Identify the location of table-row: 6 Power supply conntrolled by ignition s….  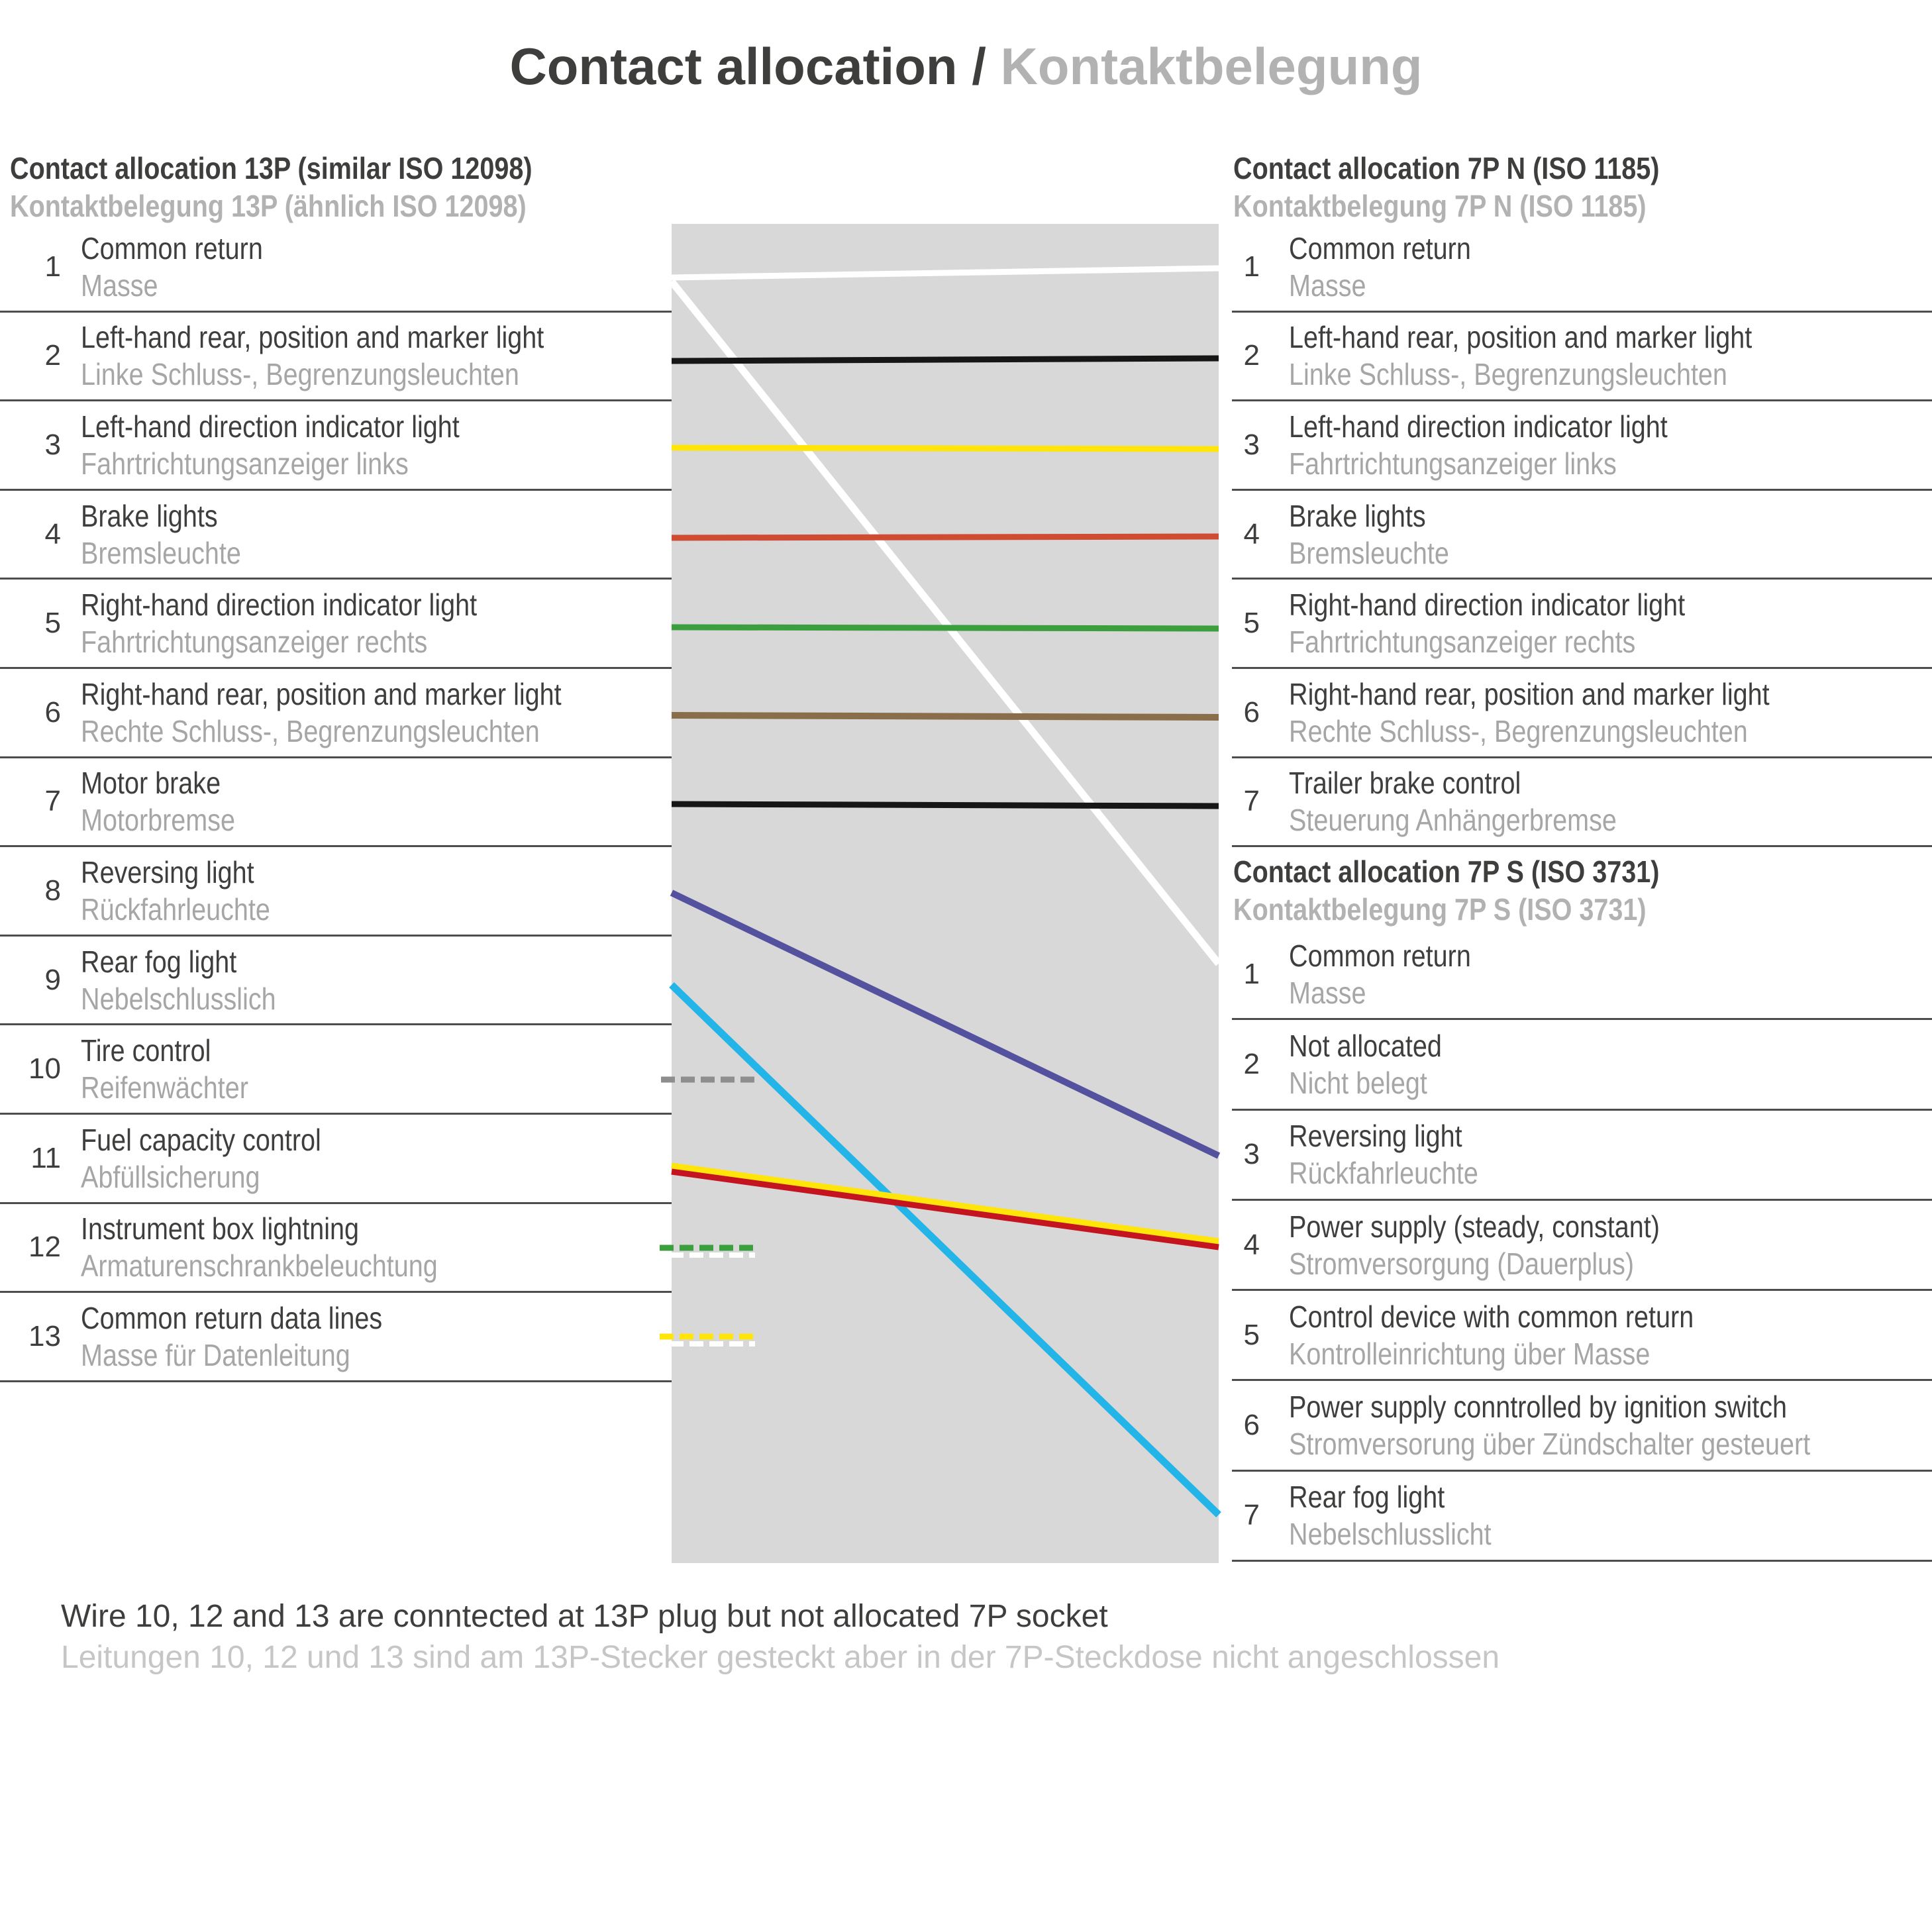
(1582, 1426).